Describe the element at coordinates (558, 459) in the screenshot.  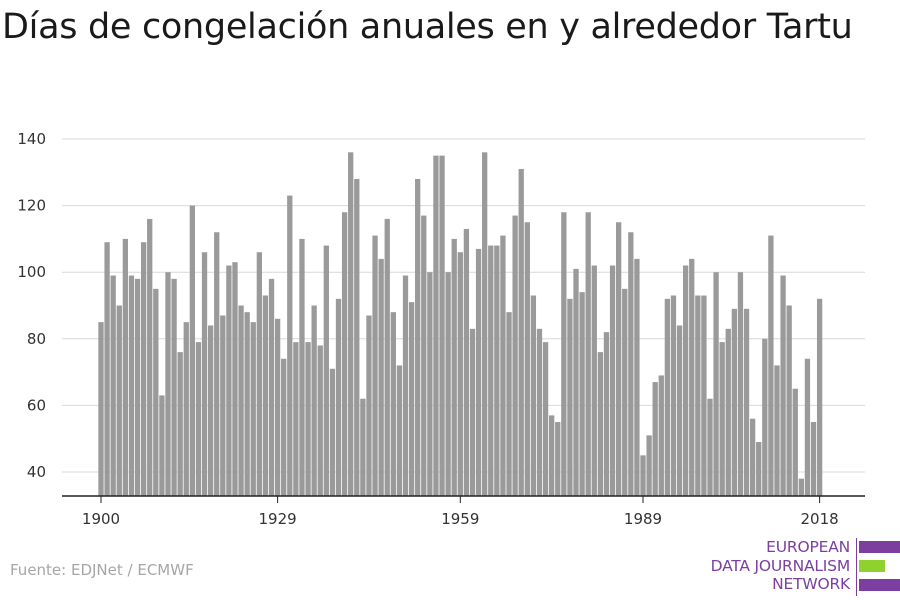
I see `bar-1975` at that location.